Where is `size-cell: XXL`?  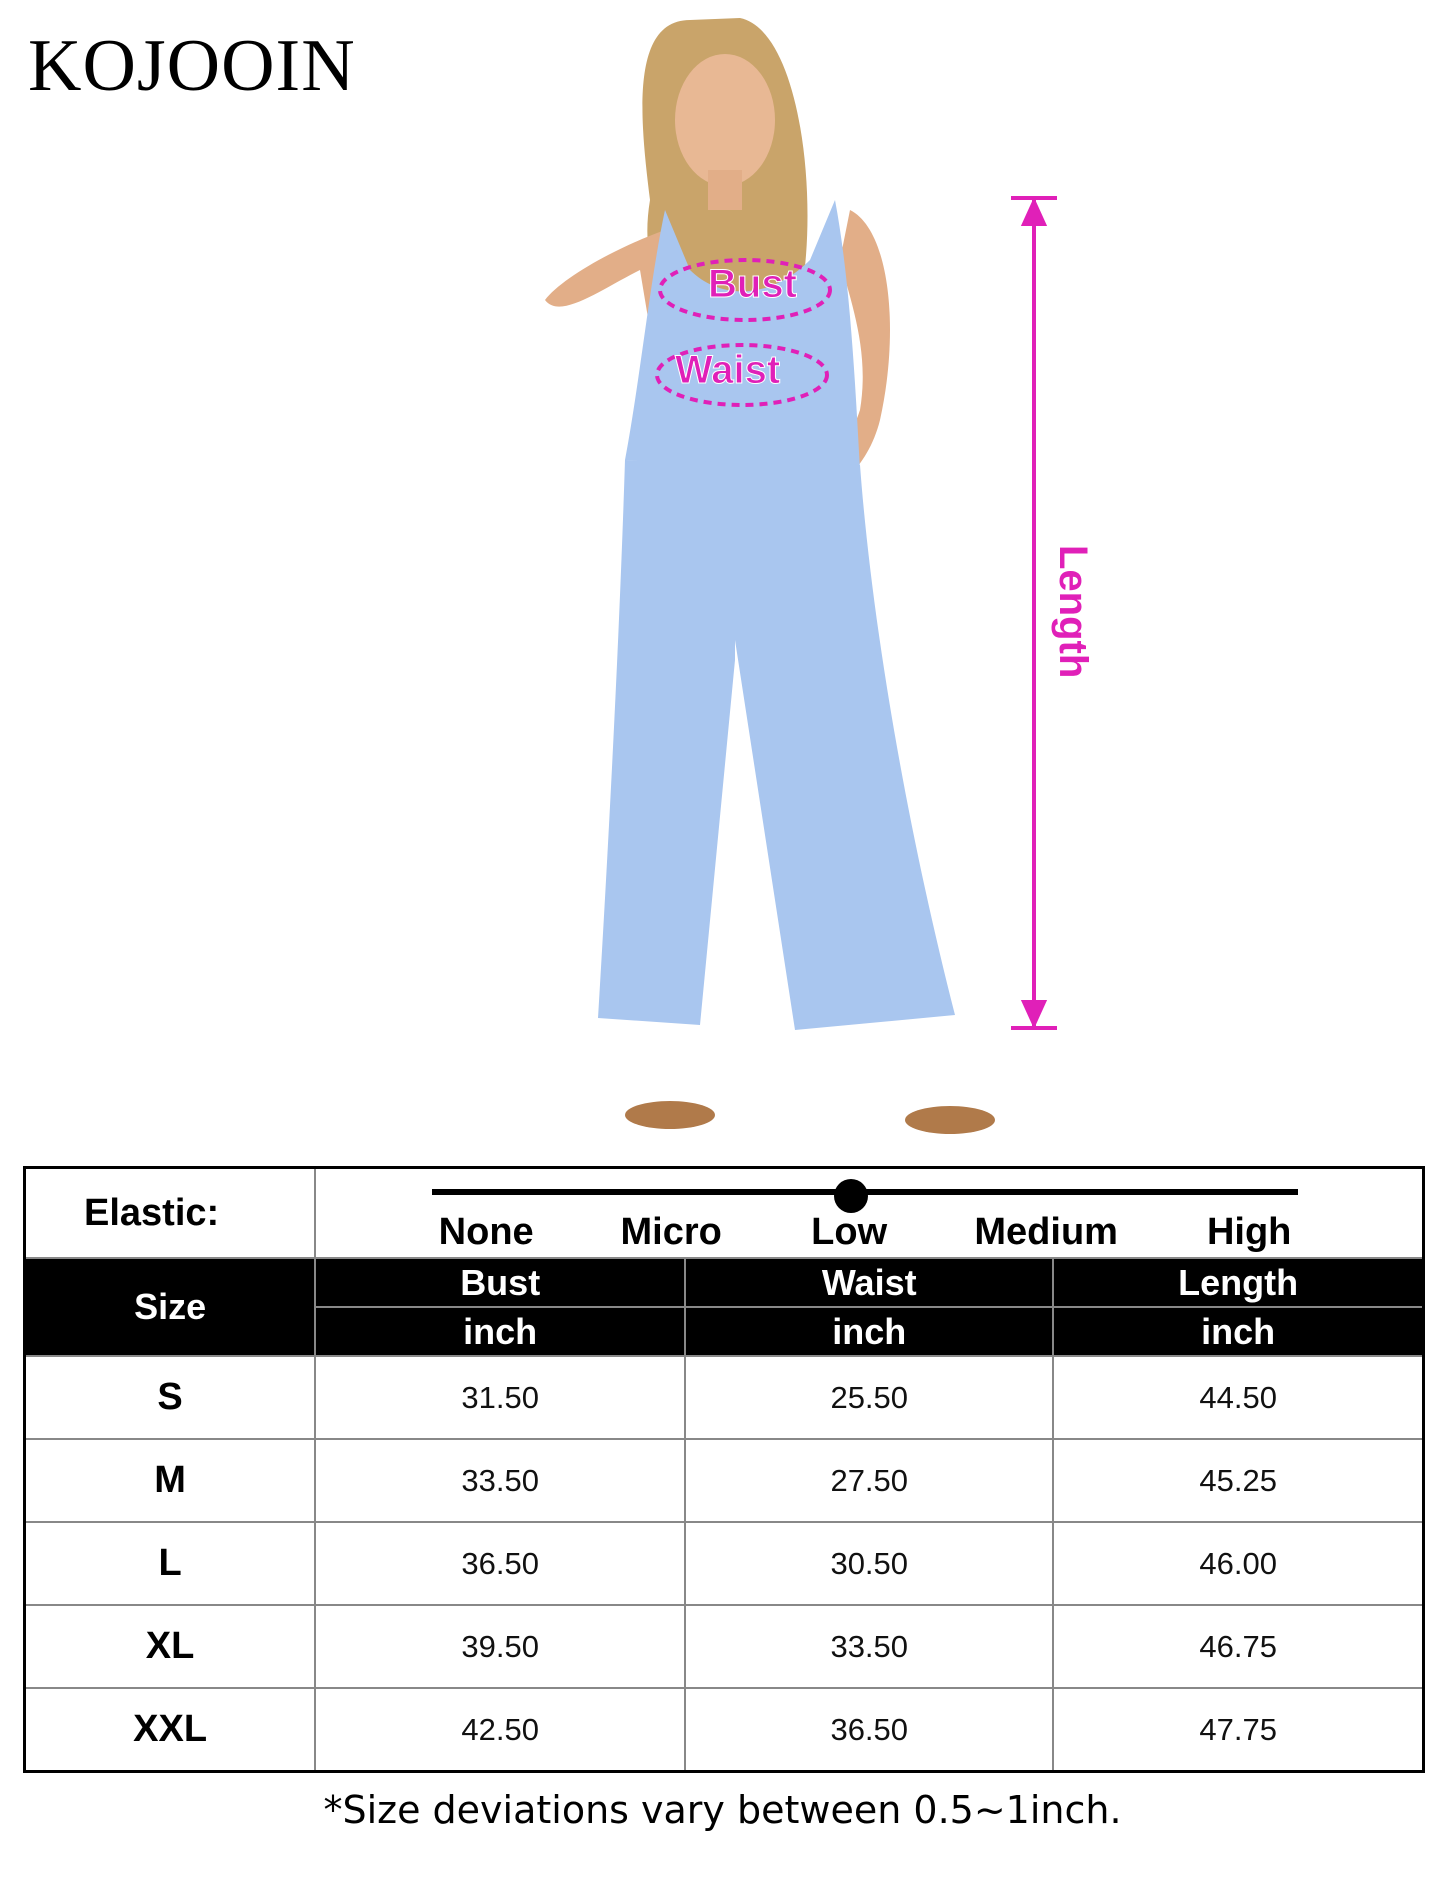 size-cell: XXL is located at coordinates (170, 1730).